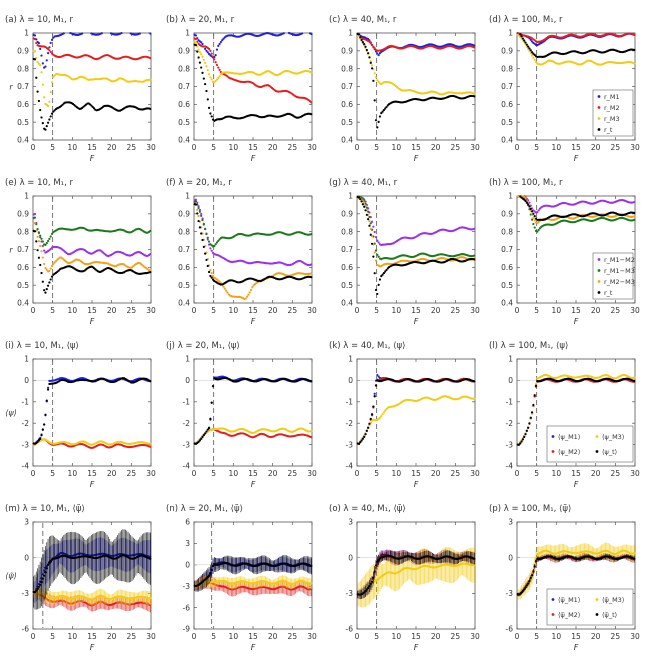 The width and height of the screenshot is (670, 659). What do you see at coordinates (73, 147) in the screenshot?
I see `x-tick-label: 10` at bounding box center [73, 147].